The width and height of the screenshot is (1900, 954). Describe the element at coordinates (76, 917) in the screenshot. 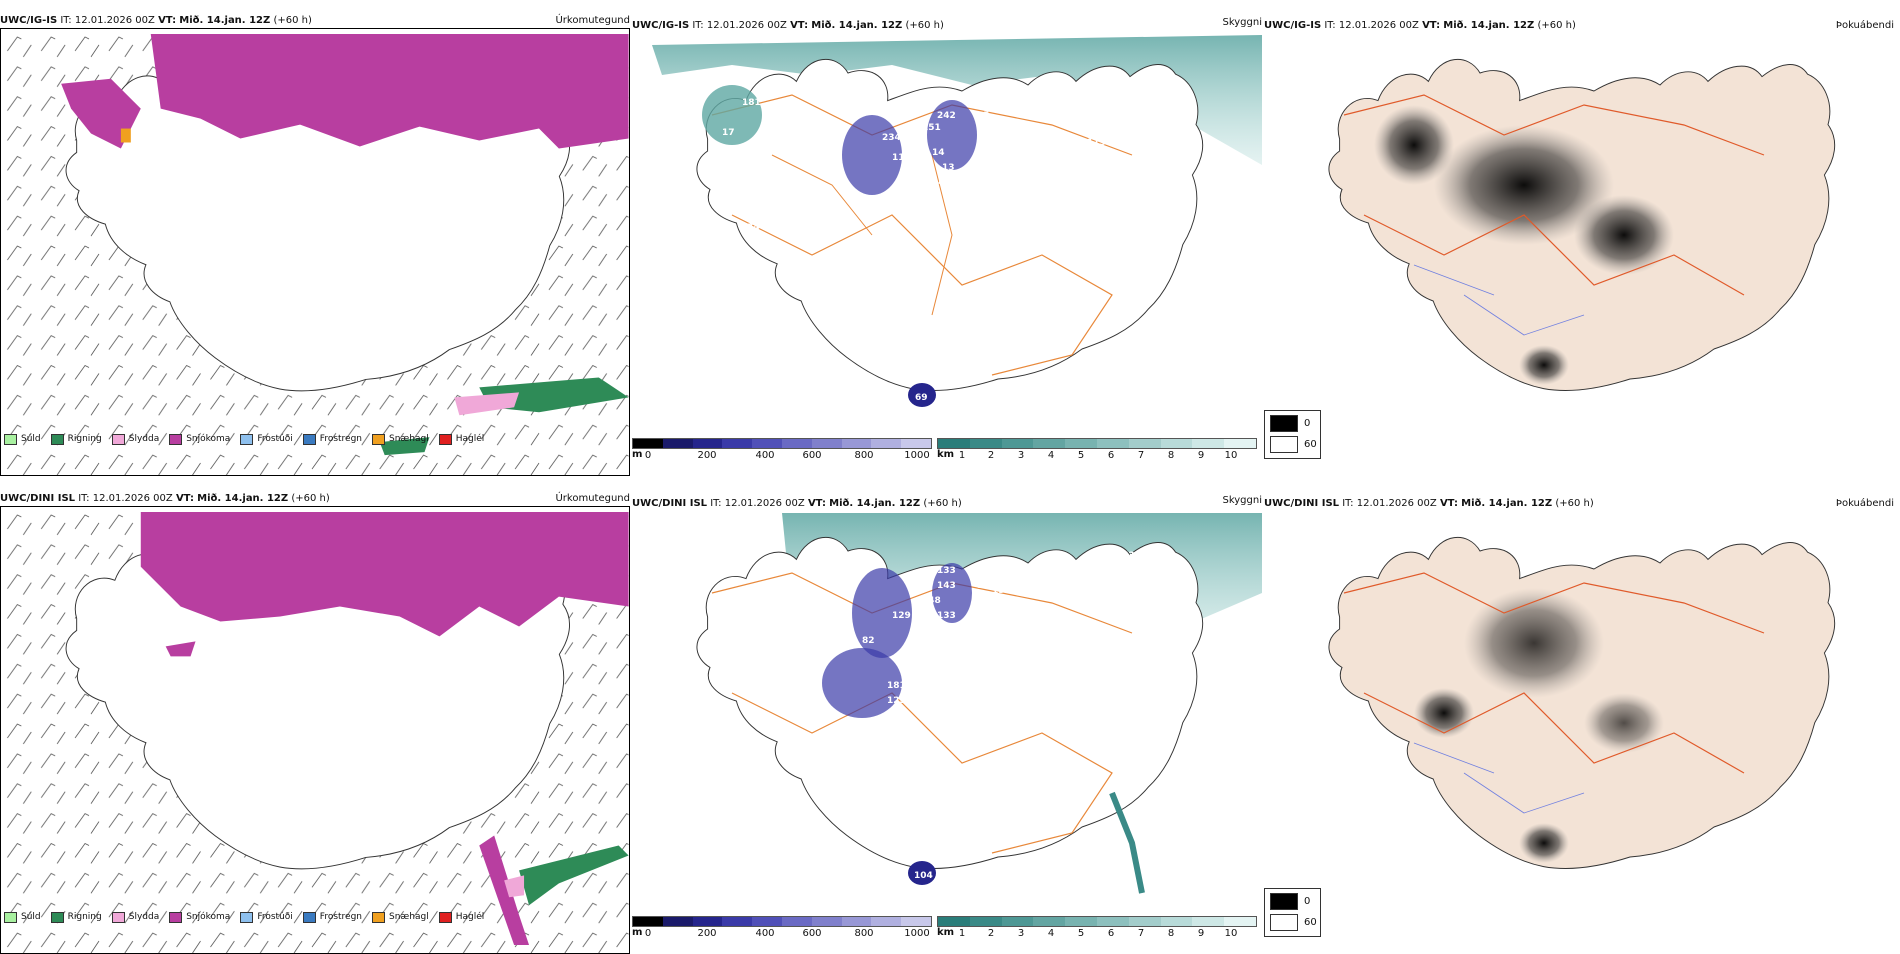

I see `legend-item: Rigning` at that location.